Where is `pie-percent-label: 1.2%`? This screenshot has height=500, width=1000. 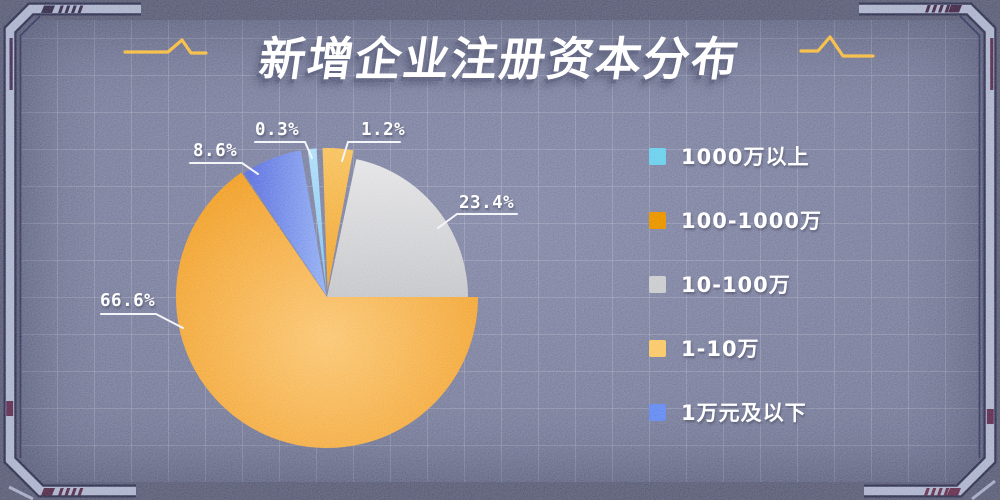
pie-percent-label: 1.2% is located at coordinates (383, 130).